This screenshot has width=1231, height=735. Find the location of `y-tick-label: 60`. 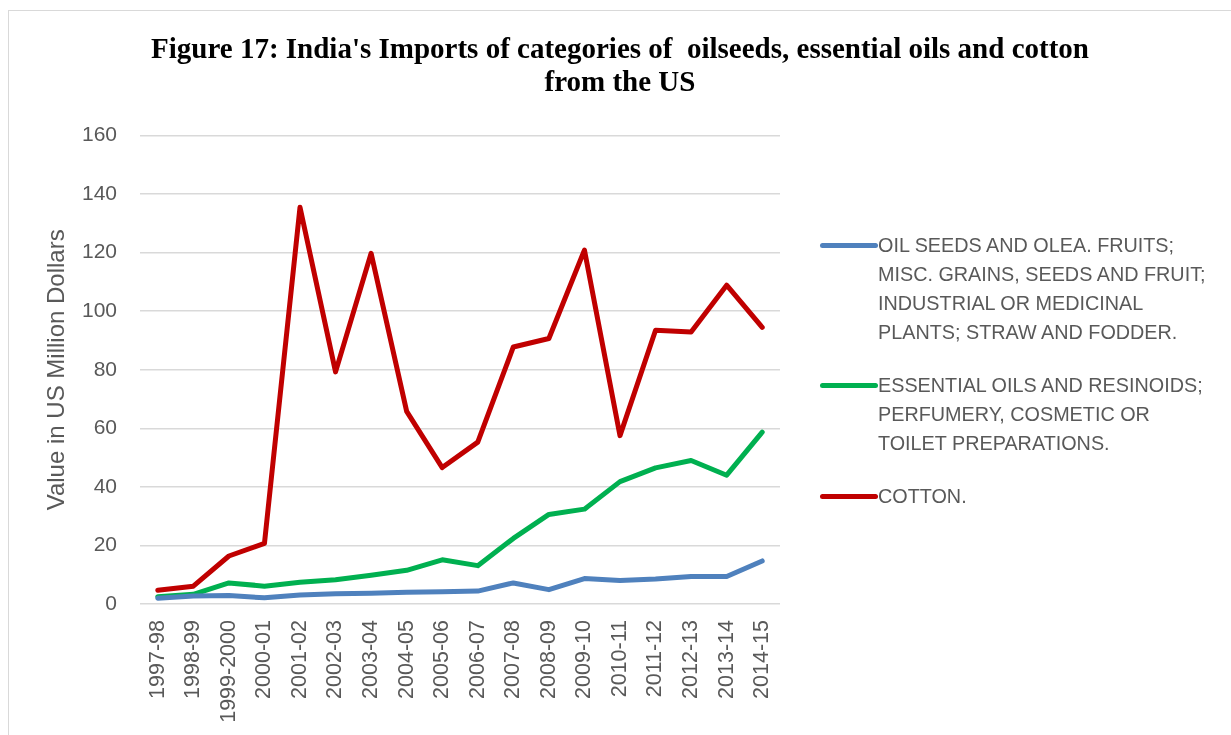

y-tick-label: 60 is located at coordinates (105, 427).